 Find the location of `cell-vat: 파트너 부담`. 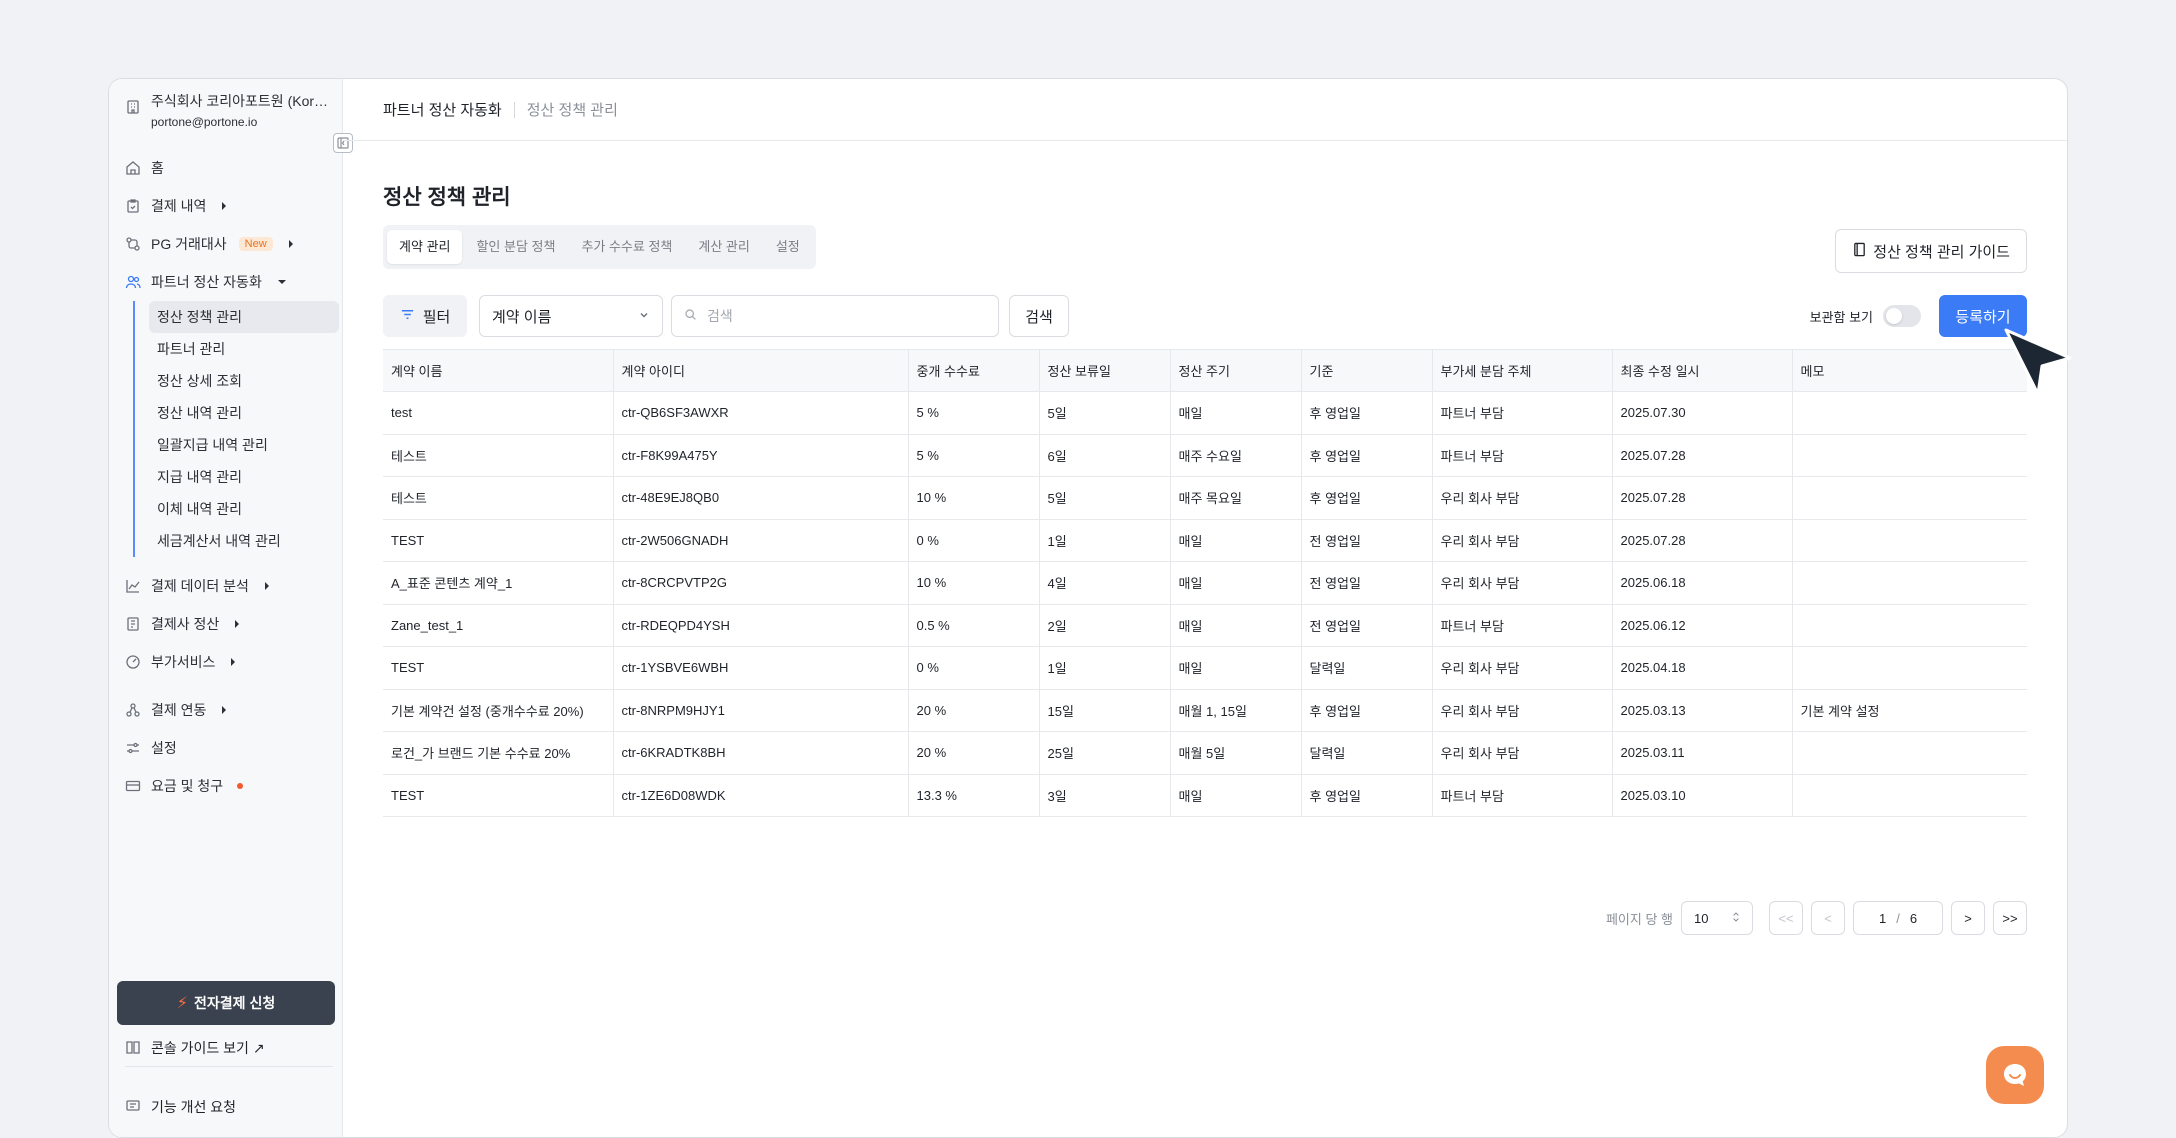

cell-vat: 파트너 부담 is located at coordinates (1522, 413).